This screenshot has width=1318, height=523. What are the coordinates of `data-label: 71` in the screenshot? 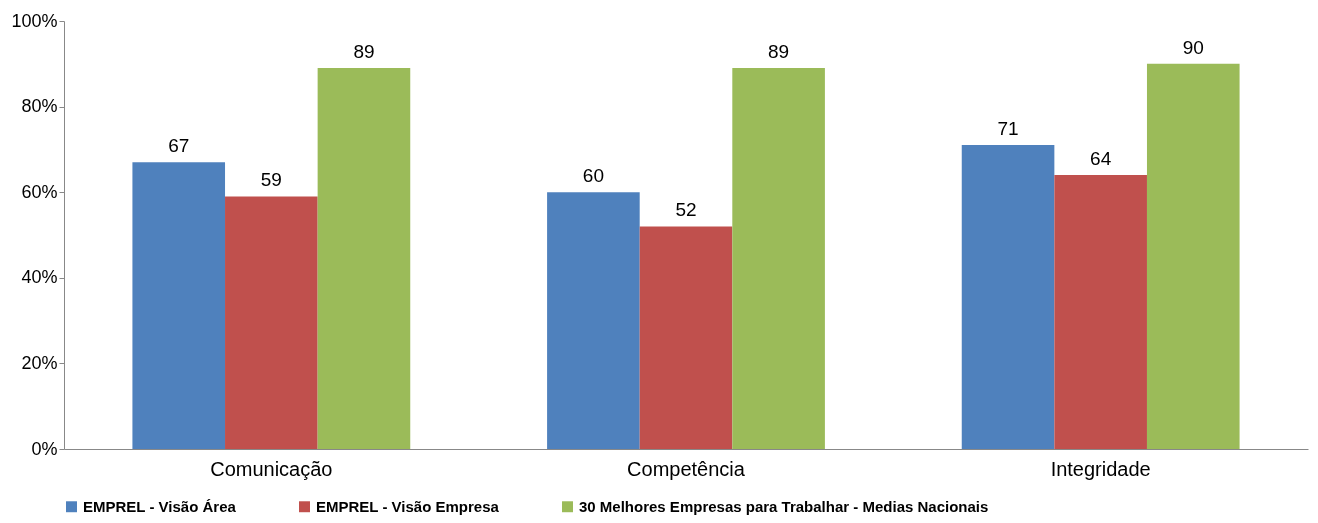 It's located at (1008, 129).